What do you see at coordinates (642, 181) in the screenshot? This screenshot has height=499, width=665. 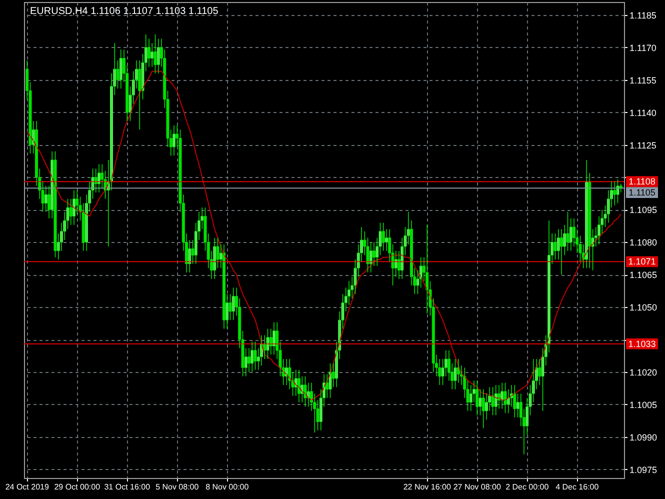 I see `ref-line-label: 1.1108` at bounding box center [642, 181].